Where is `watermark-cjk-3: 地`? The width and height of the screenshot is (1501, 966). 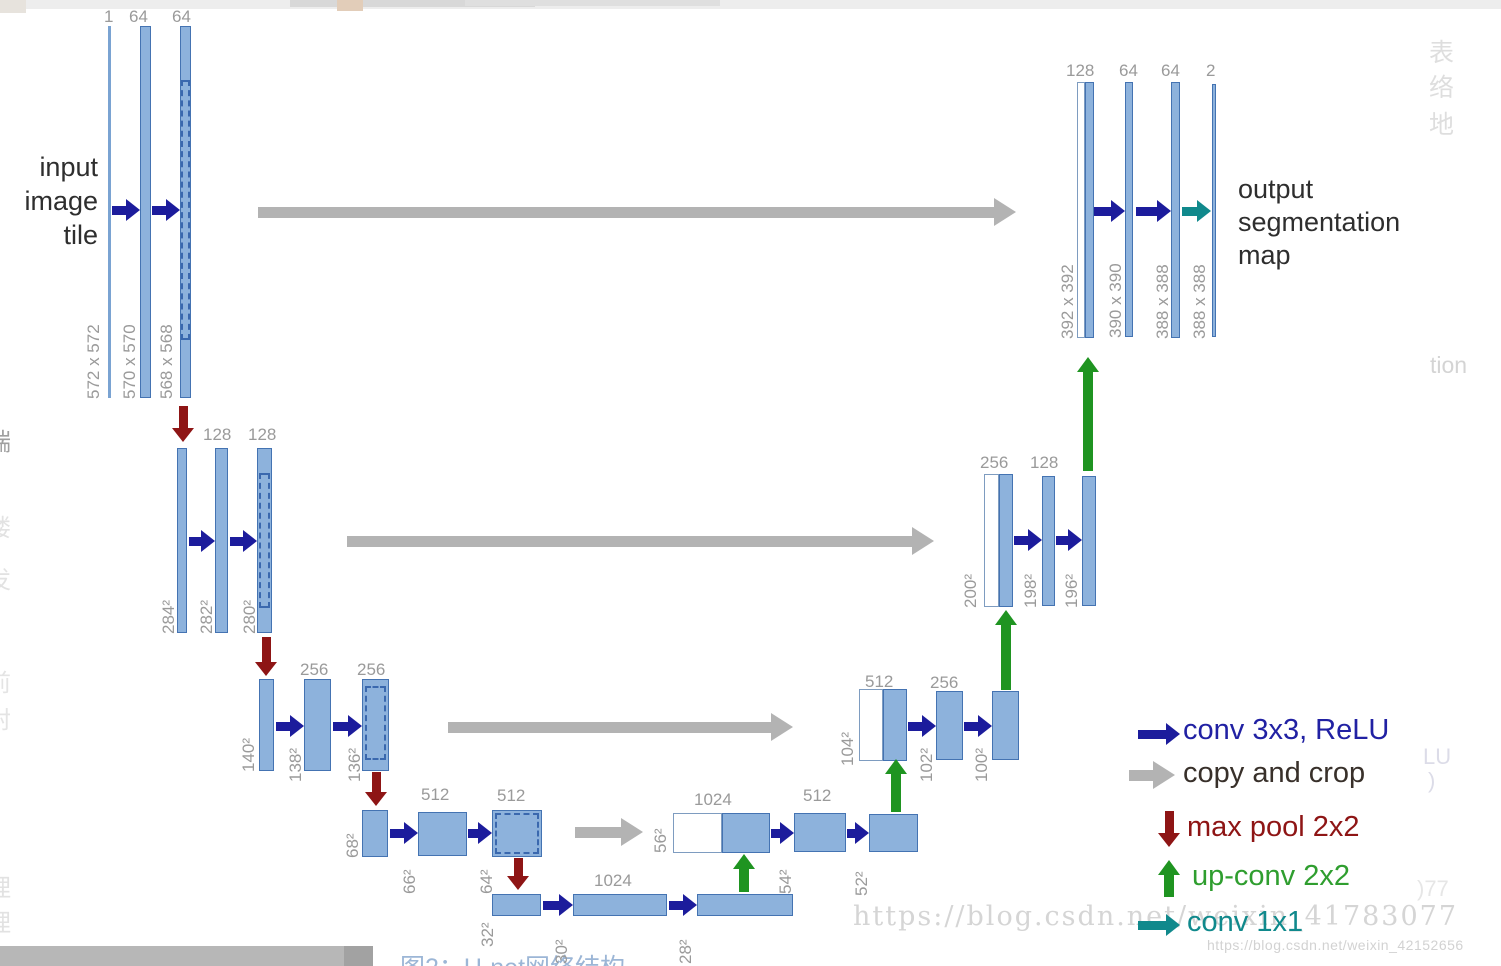
watermark-cjk-3: 地 is located at coordinates (1442, 125).